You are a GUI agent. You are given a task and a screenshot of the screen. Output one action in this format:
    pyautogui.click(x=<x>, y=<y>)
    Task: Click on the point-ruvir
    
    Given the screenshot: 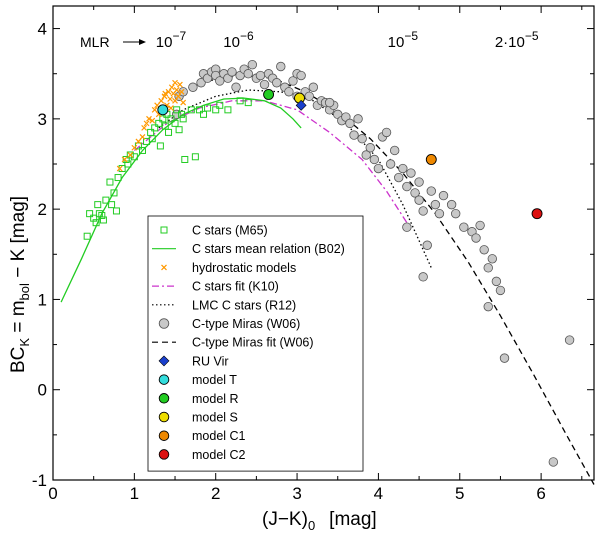 What is the action you would take?
    pyautogui.click(x=301, y=105)
    